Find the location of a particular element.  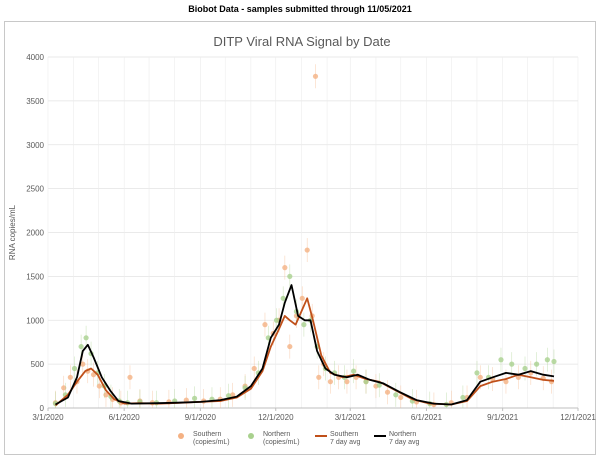

legend-marker-northern-avg is located at coordinates (380, 436).